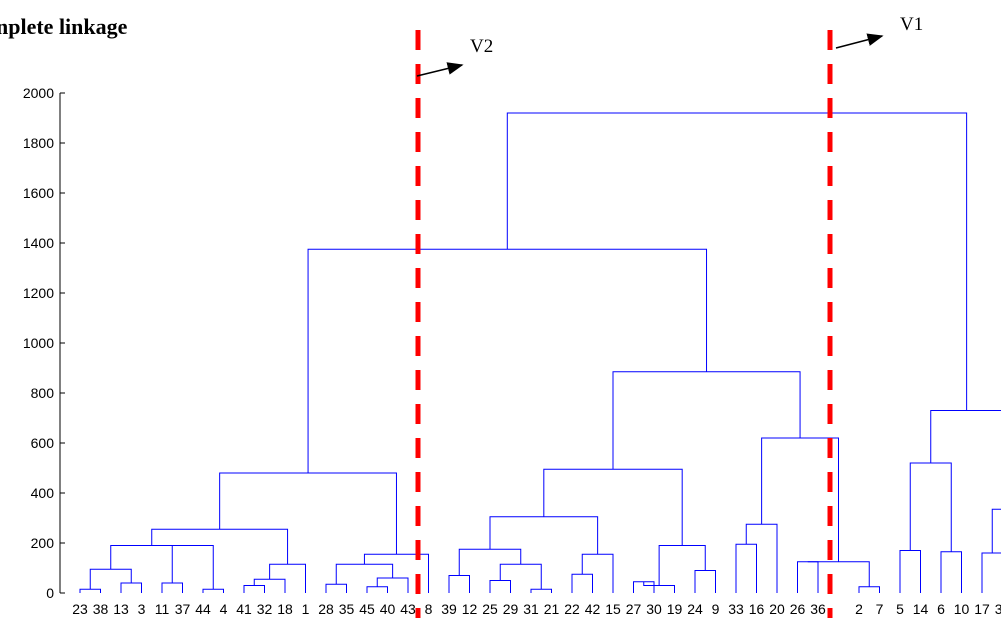  Describe the element at coordinates (470, 609) in the screenshot. I see `leaf-label: 12` at that location.